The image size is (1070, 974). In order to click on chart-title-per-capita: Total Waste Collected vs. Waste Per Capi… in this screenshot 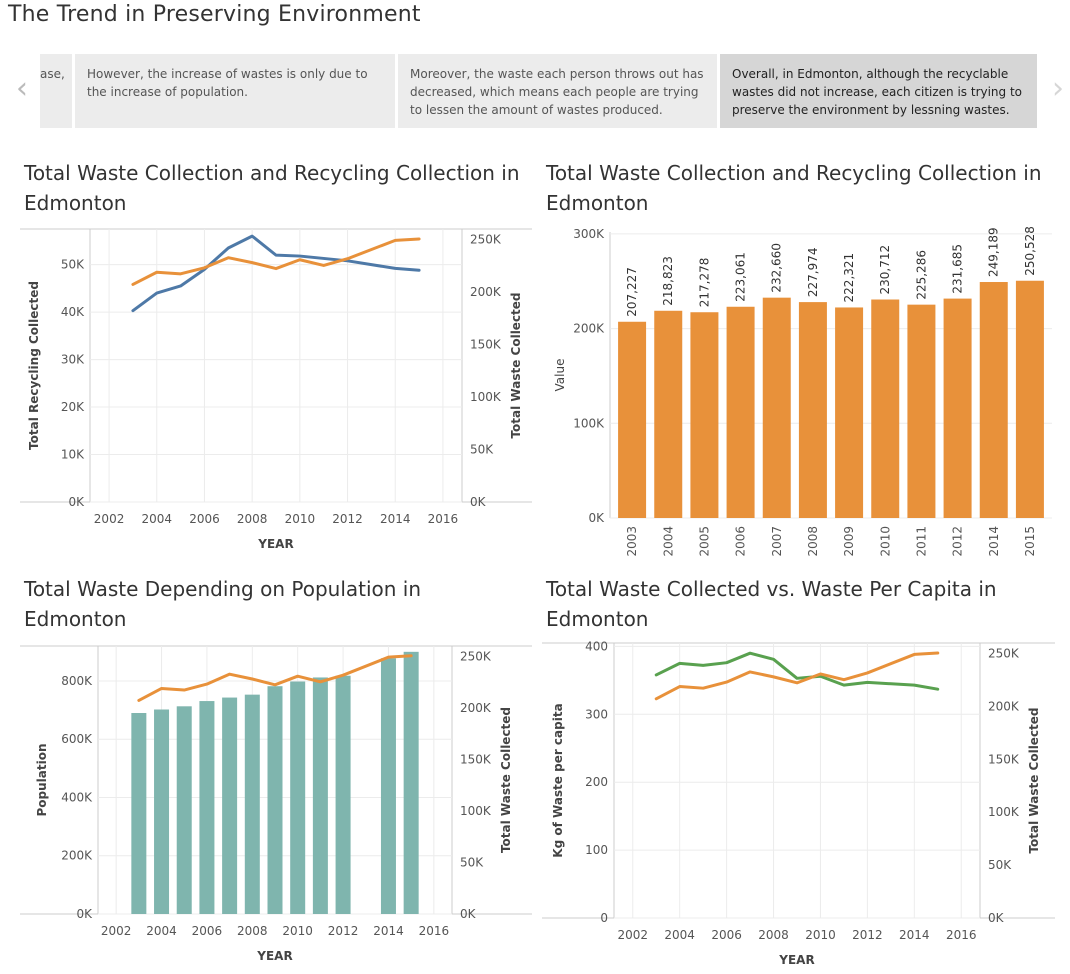, I will do `click(771, 604)`.